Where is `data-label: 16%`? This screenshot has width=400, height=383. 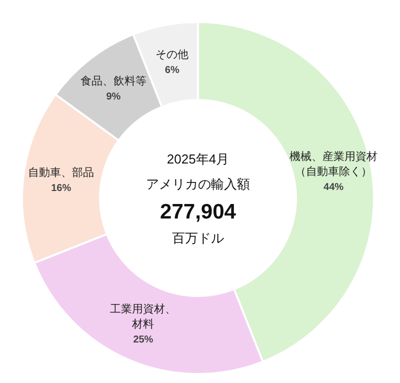 data-label: 16% is located at coordinates (61, 188).